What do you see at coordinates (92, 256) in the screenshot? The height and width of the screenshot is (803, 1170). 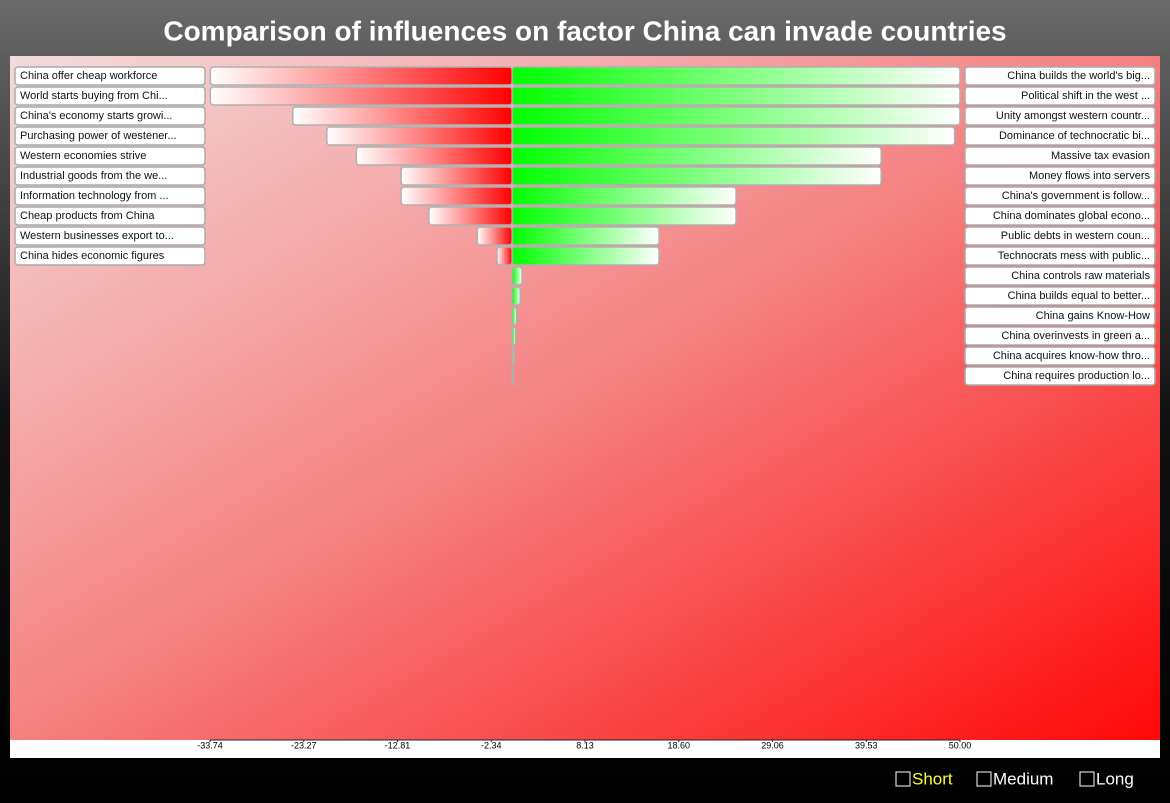 I see `bar-label: China hides economic figures` at bounding box center [92, 256].